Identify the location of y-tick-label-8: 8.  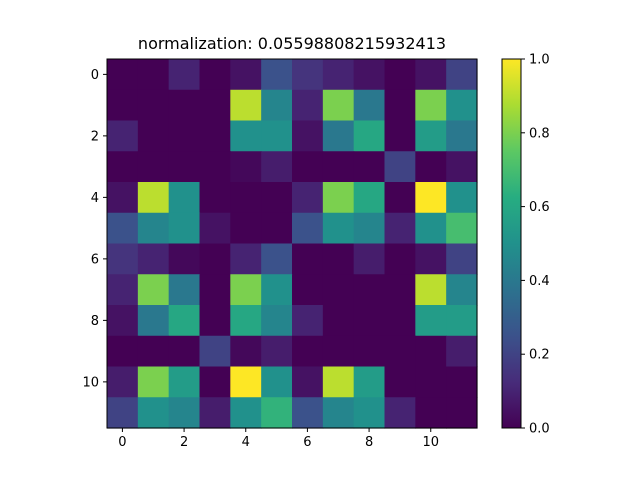
(95, 321).